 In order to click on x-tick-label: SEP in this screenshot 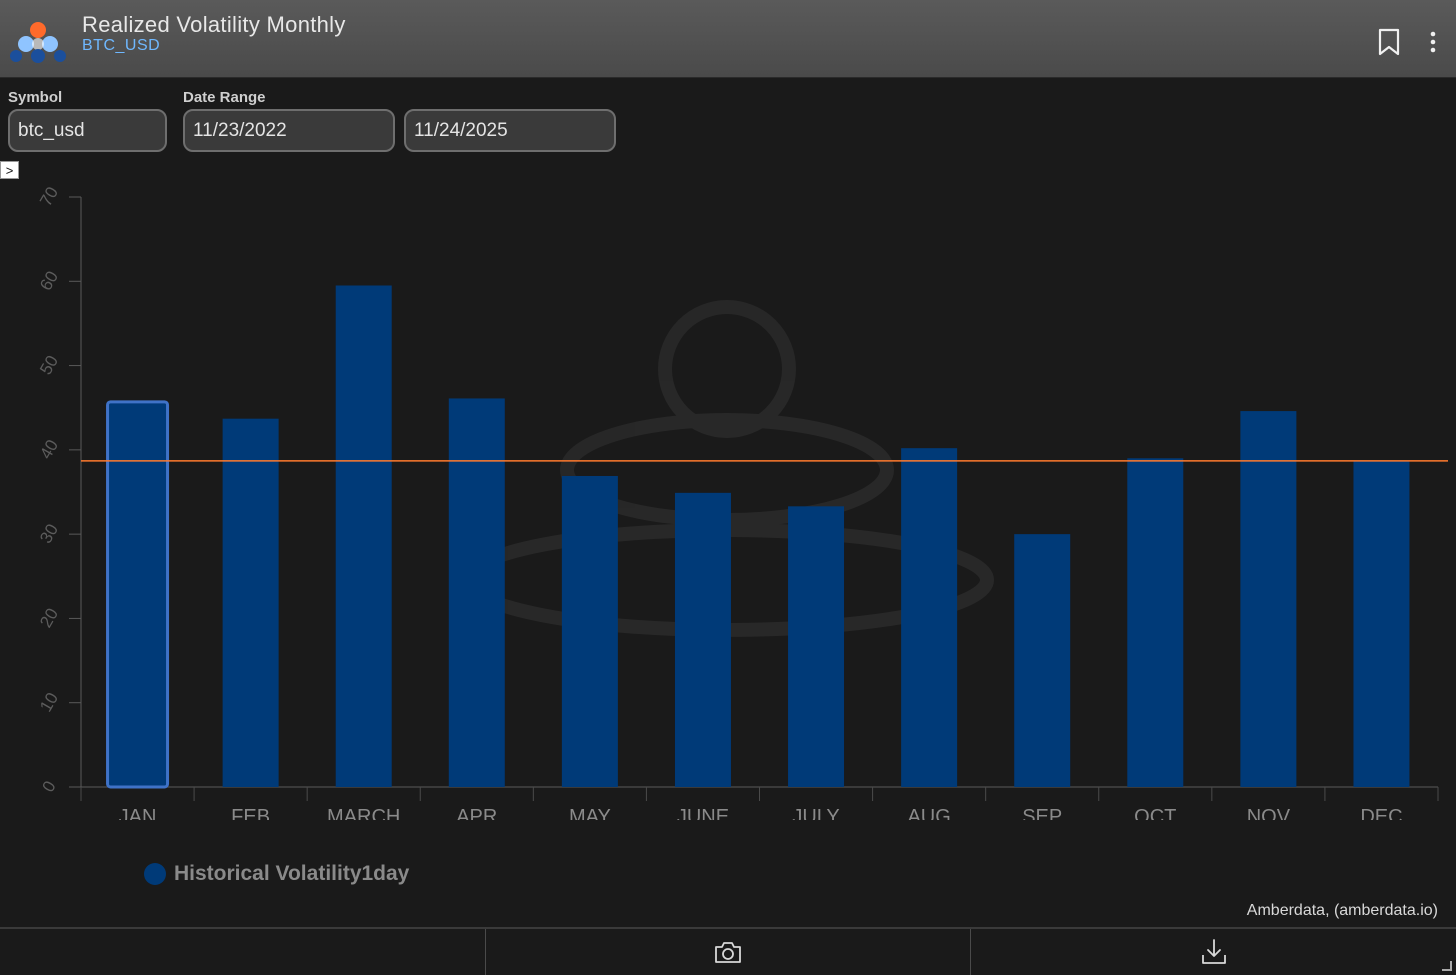, I will do `click(1042, 813)`.